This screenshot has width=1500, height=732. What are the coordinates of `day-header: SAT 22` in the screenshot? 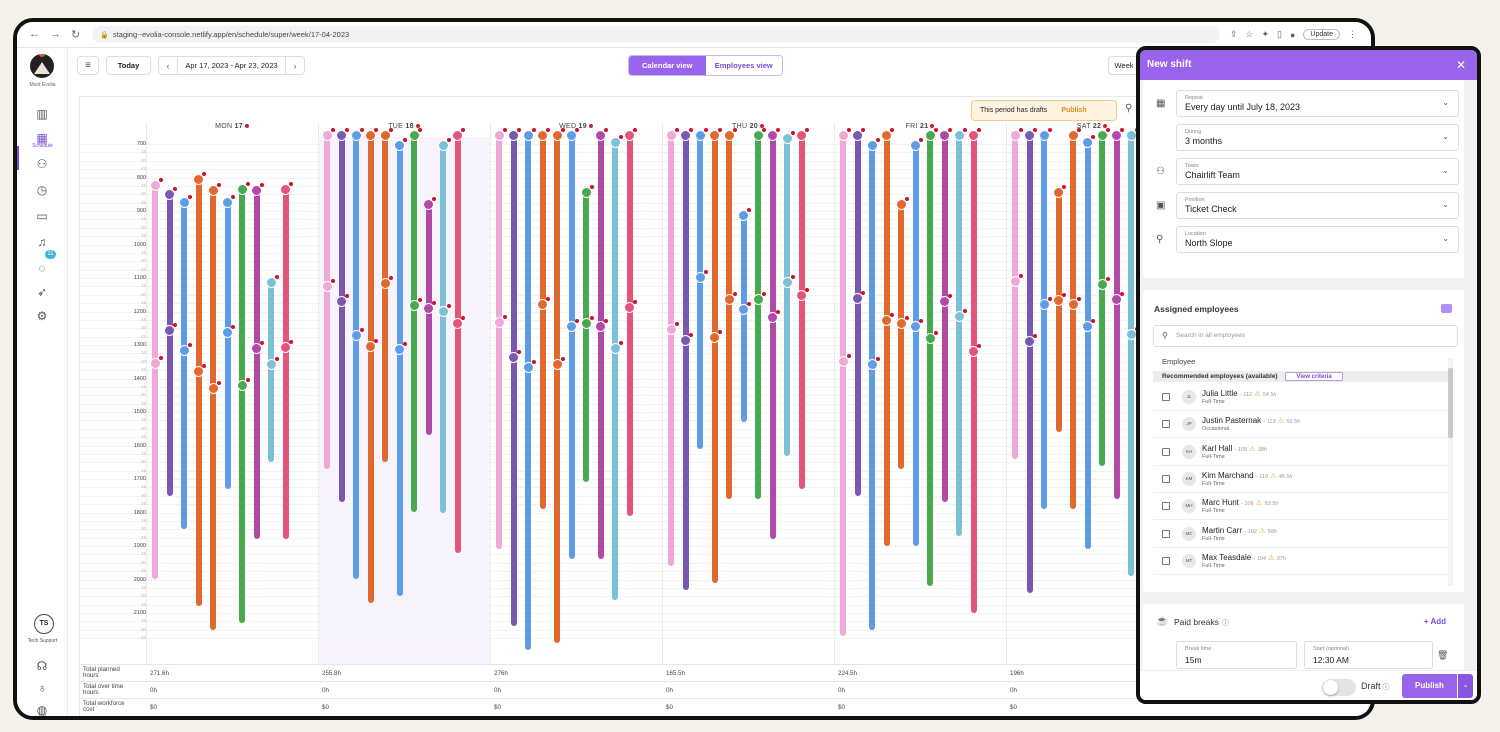 It's located at (1092, 130).